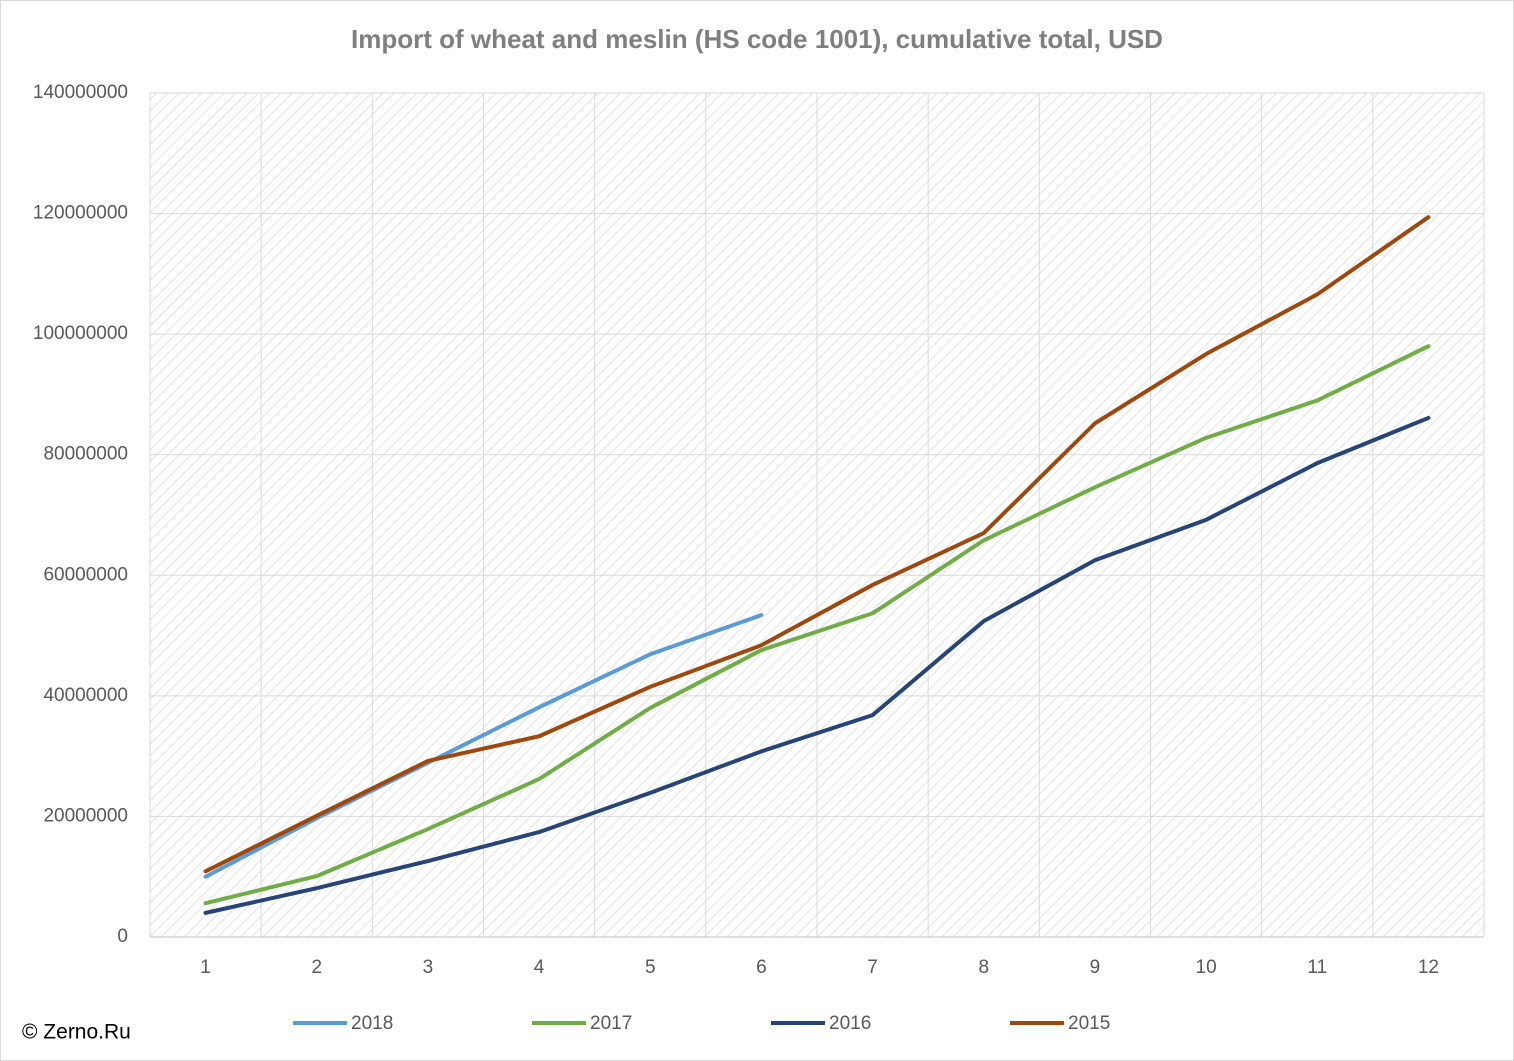 This screenshot has width=1514, height=1061. I want to click on y-tick-label: 20000000, so click(85, 815).